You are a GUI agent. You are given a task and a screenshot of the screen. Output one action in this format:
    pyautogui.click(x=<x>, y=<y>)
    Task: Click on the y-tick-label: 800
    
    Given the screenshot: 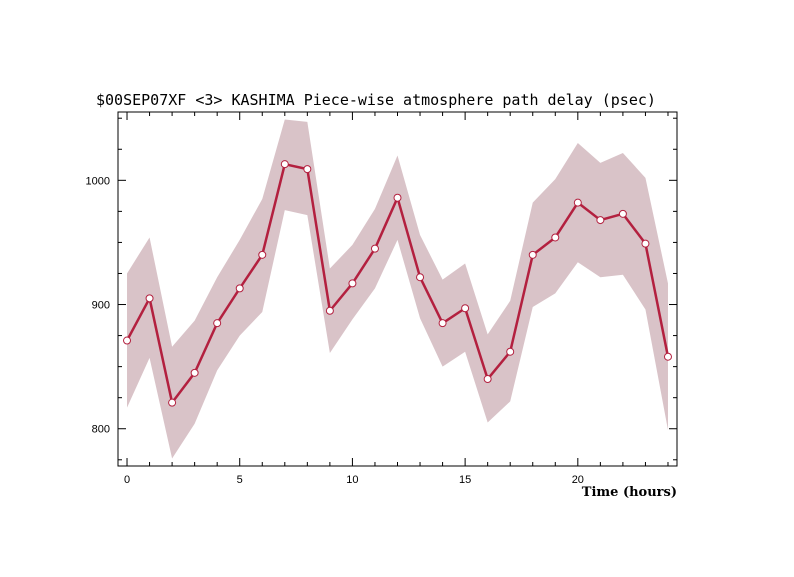 What is the action you would take?
    pyautogui.click(x=101, y=430)
    